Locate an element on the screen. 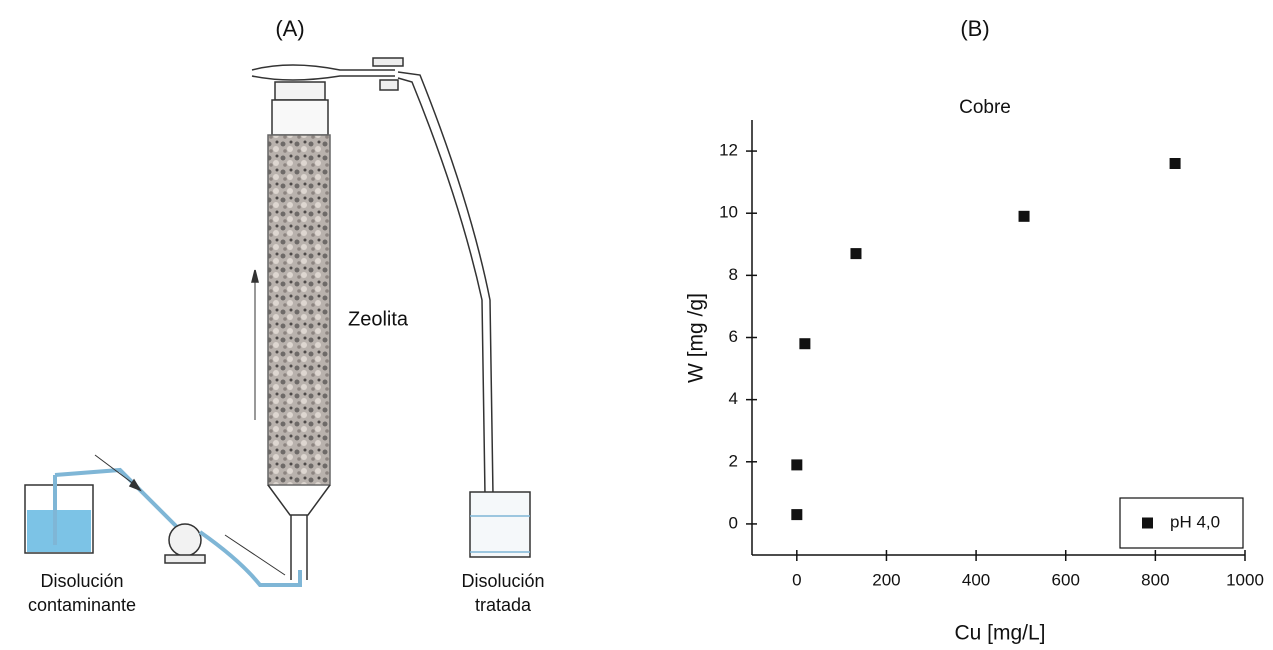  panel-label: (A) is located at coordinates (289, 28).